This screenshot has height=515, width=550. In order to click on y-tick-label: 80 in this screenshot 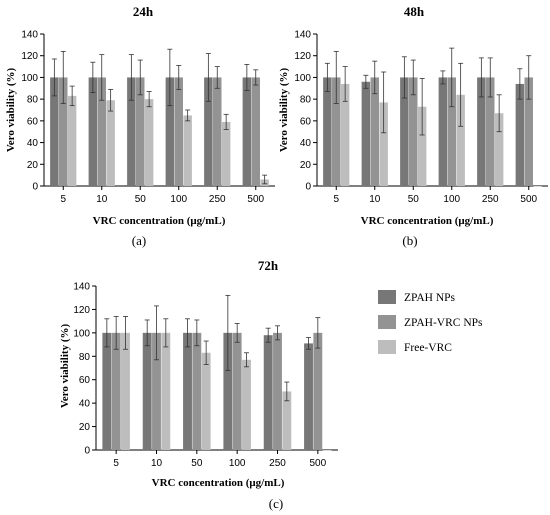, I will do `click(85, 357)`.